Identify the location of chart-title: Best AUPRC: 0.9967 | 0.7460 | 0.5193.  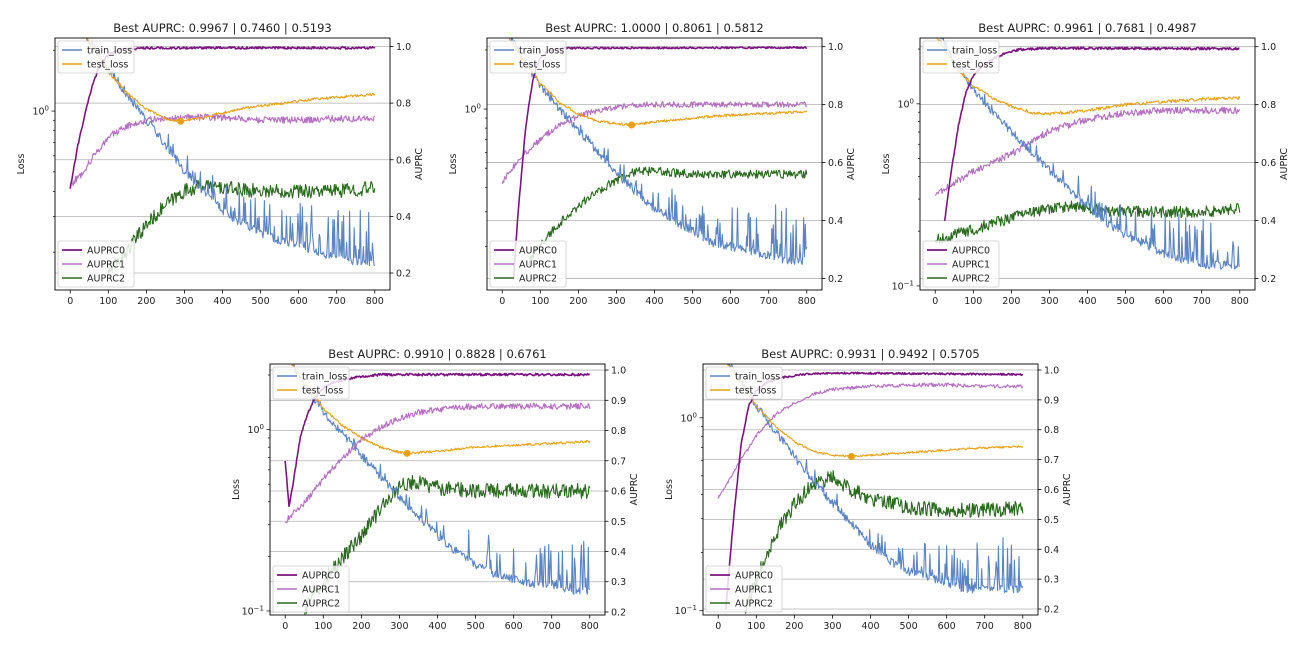
(222, 28).